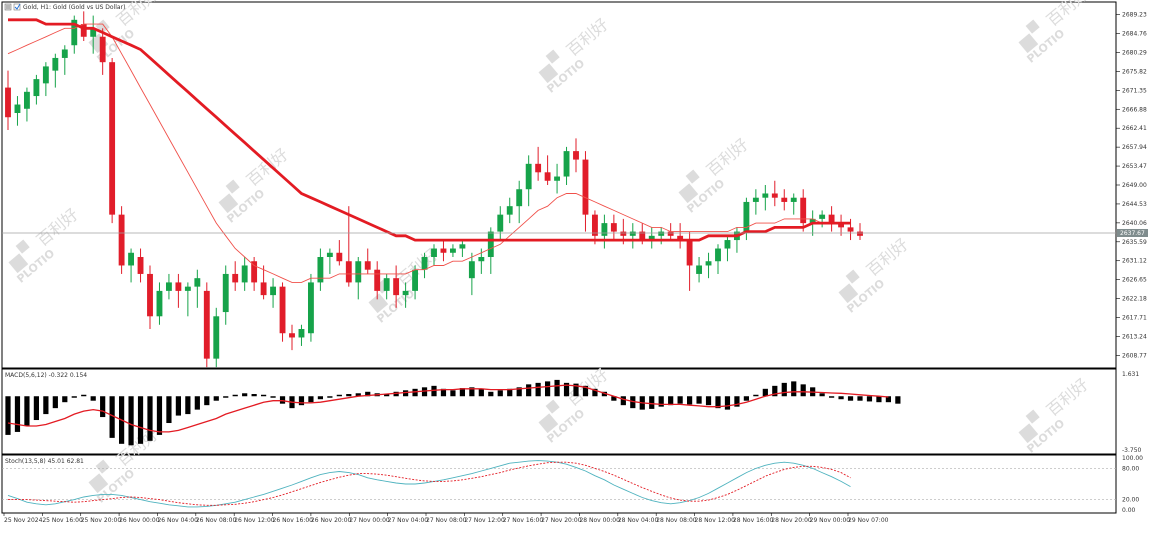  I want to click on price-tick-label: 2671.35, so click(1134, 90).